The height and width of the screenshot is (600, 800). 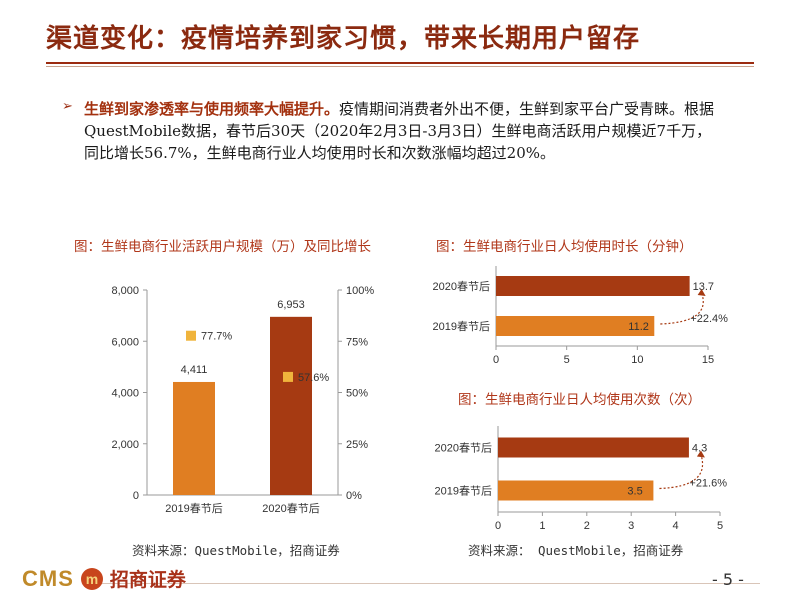 I want to click on bar-value-label: 4,411, so click(x=194, y=370).